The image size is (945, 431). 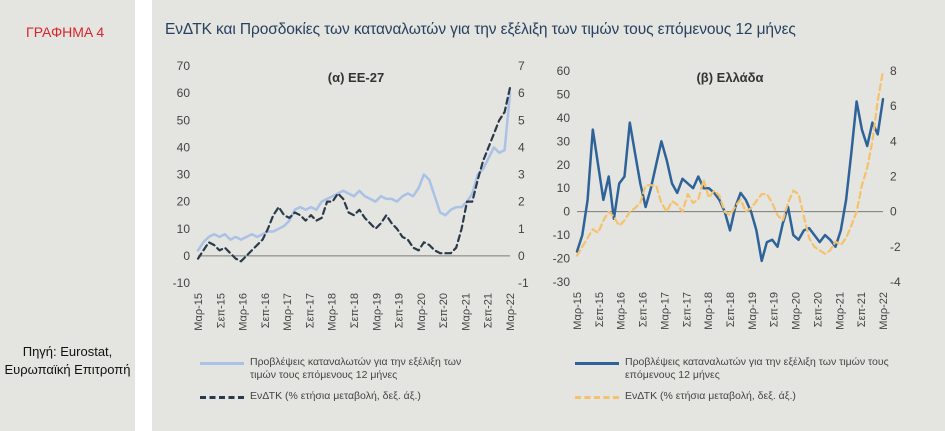 I want to click on hicp-line-eu, so click(x=354, y=174).